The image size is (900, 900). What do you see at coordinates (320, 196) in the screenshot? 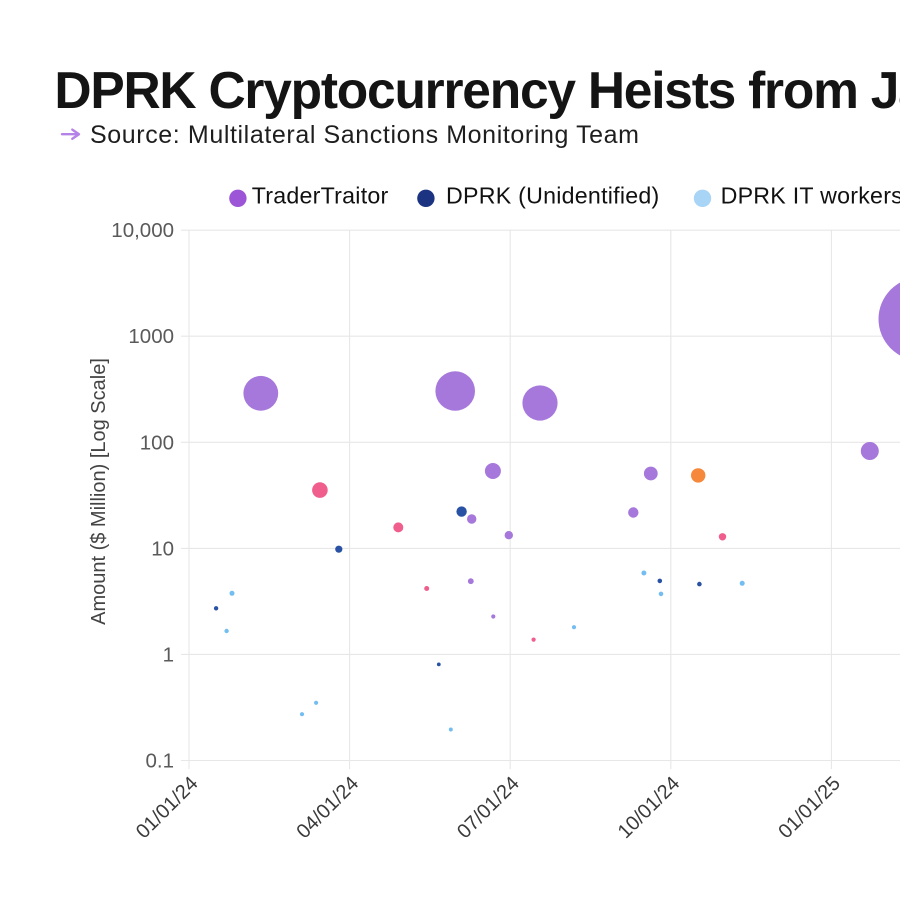
I see `svg-text: TraderTraitor` at bounding box center [320, 196].